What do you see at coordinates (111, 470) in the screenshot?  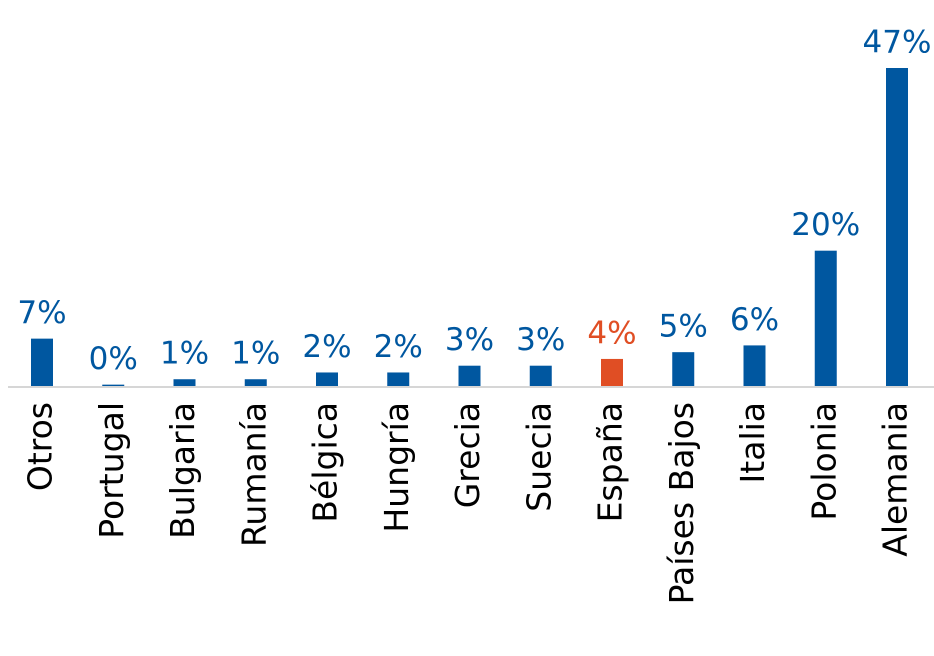 I see `x-tick-label: Portugal` at bounding box center [111, 470].